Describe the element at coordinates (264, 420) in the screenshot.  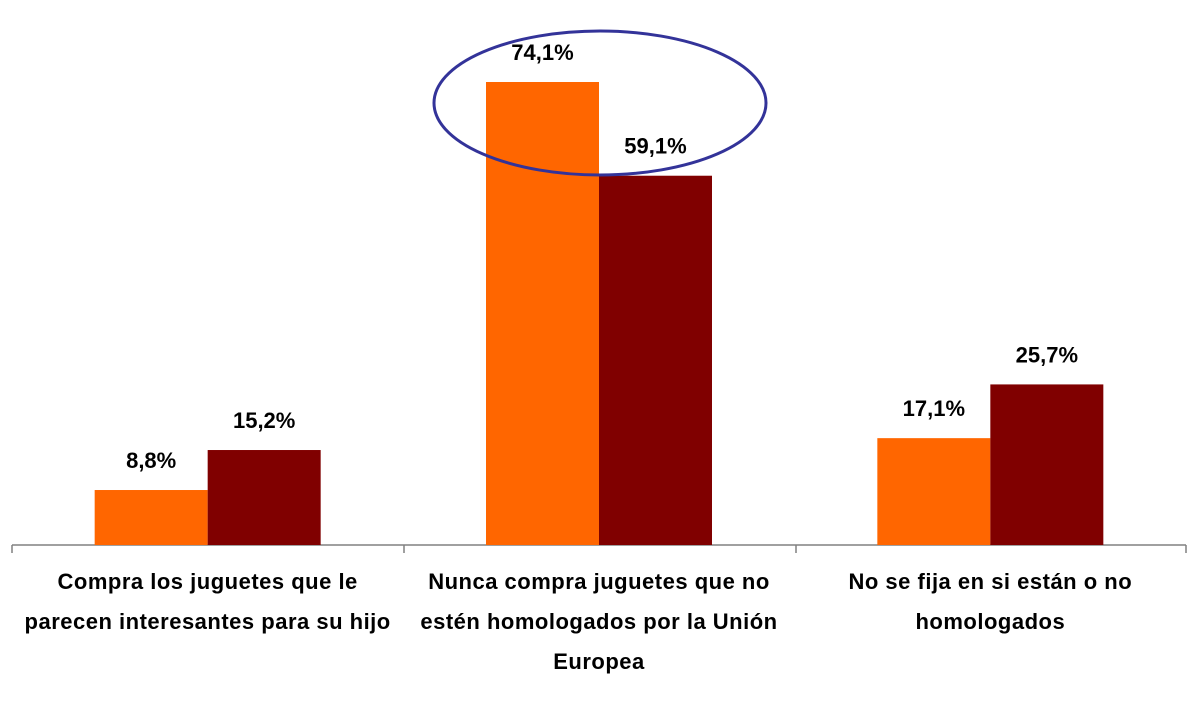
I see `data-label: 15,2%` at that location.